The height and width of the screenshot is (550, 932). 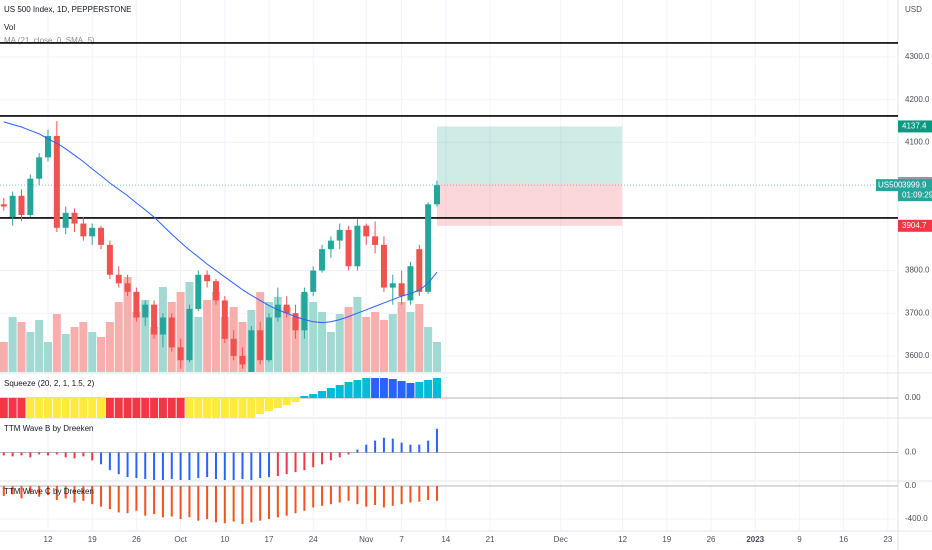 What do you see at coordinates (92, 539) in the screenshot?
I see `x-tick-label: 19` at bounding box center [92, 539].